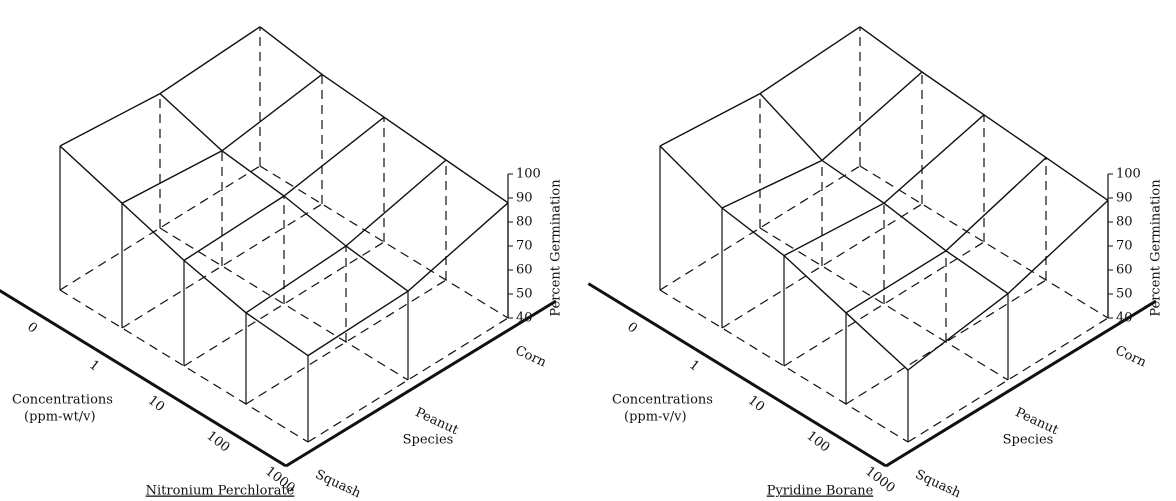  What do you see at coordinates (220, 491) in the screenshot?
I see `chart-title: Nitronium Perchlorate` at bounding box center [220, 491].